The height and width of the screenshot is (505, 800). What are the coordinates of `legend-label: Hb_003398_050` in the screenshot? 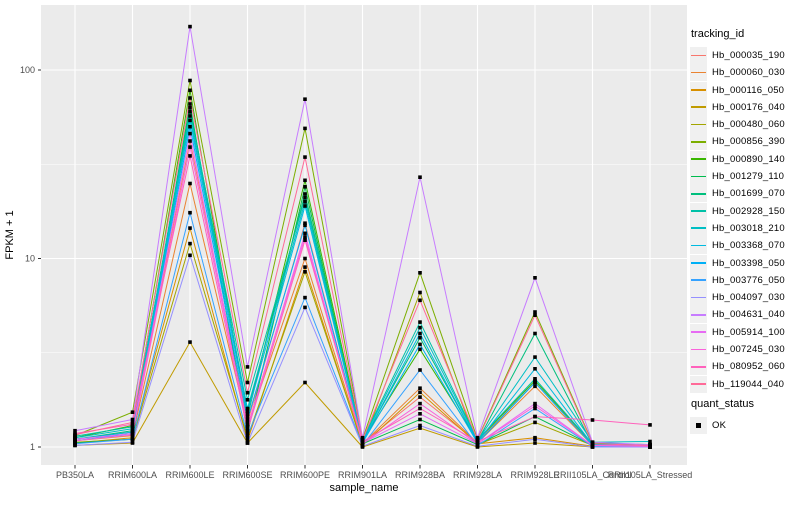 It's located at (748, 263).